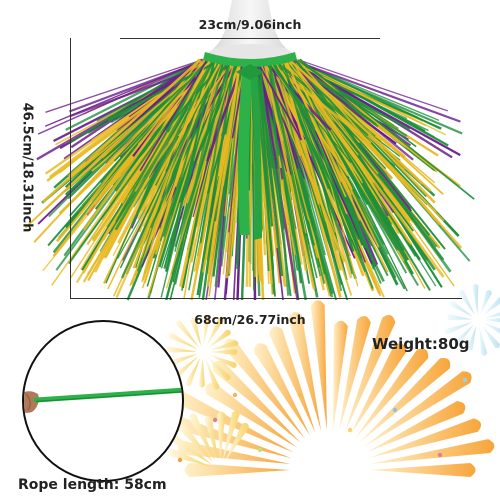 This screenshot has width=500, height=500. What do you see at coordinates (250, 59) in the screenshot?
I see `collar-ribbon` at bounding box center [250, 59].